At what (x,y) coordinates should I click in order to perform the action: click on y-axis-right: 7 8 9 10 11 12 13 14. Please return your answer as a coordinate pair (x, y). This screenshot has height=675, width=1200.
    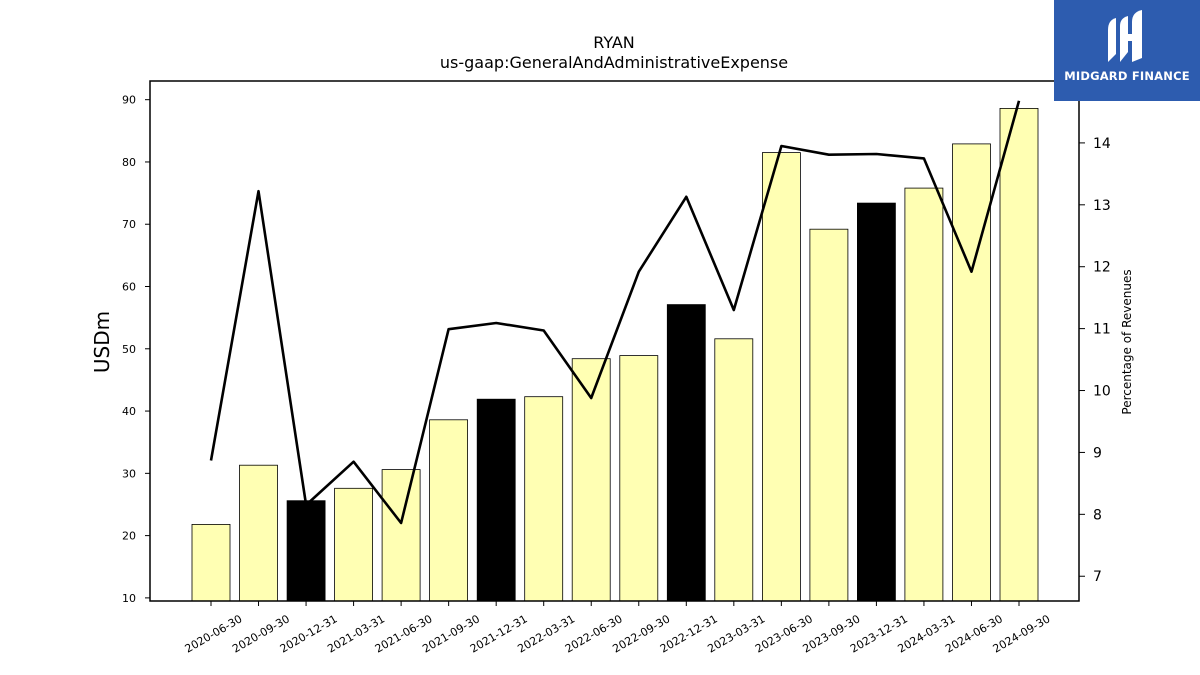
    Looking at the image, I should click on (1095, 360).